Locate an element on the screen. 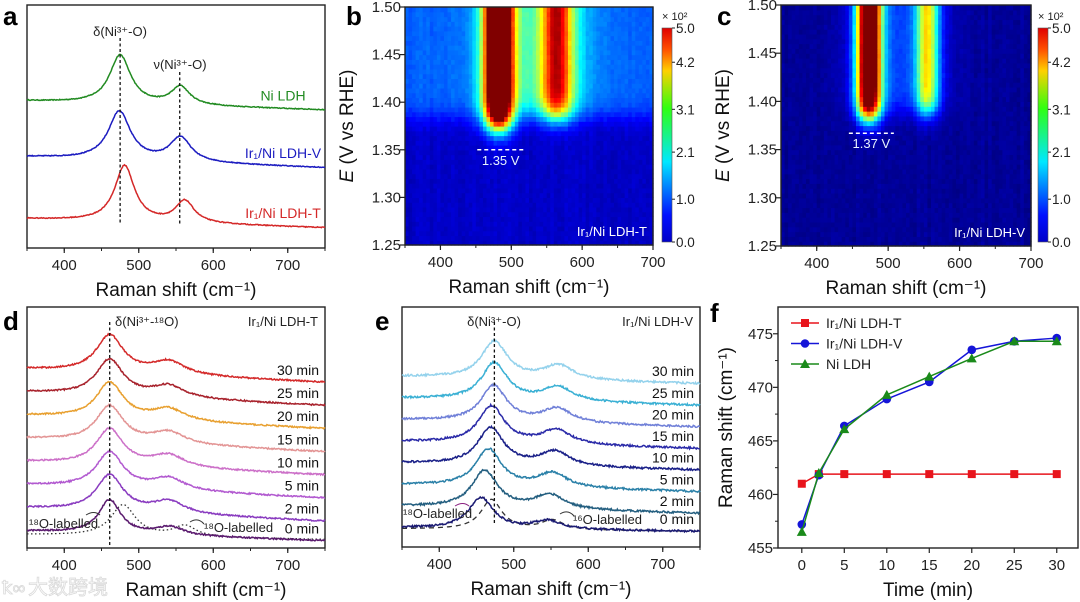  x-tick-label: 500 is located at coordinates (138, 265).